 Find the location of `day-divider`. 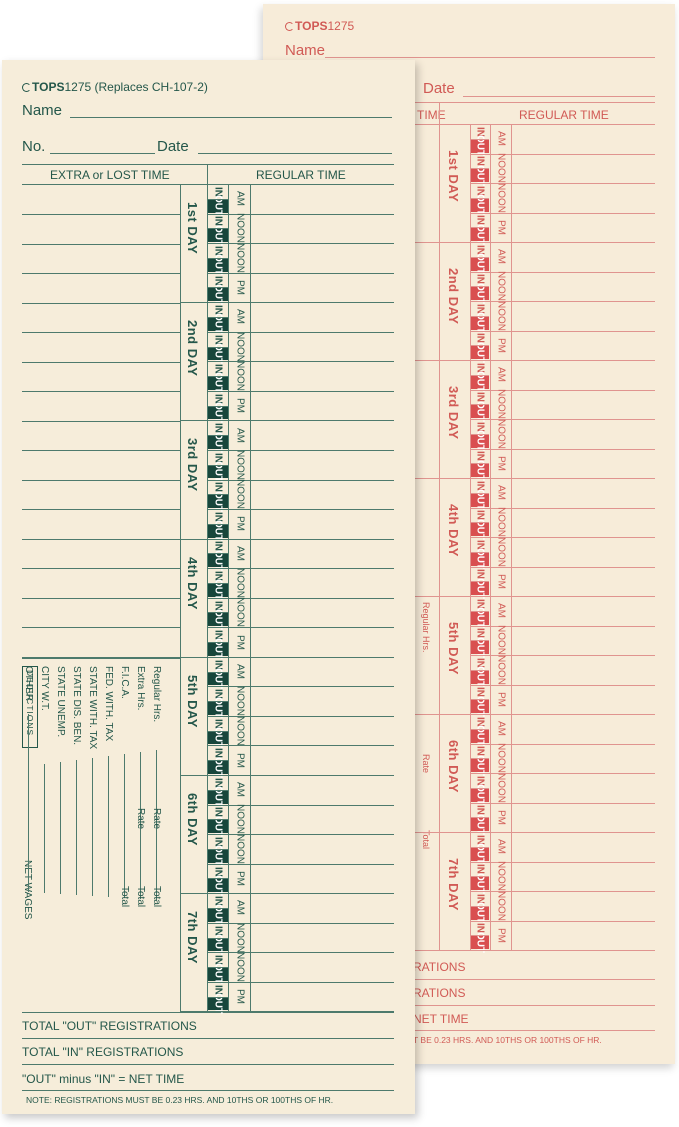

day-divider is located at coordinates (194, 303).